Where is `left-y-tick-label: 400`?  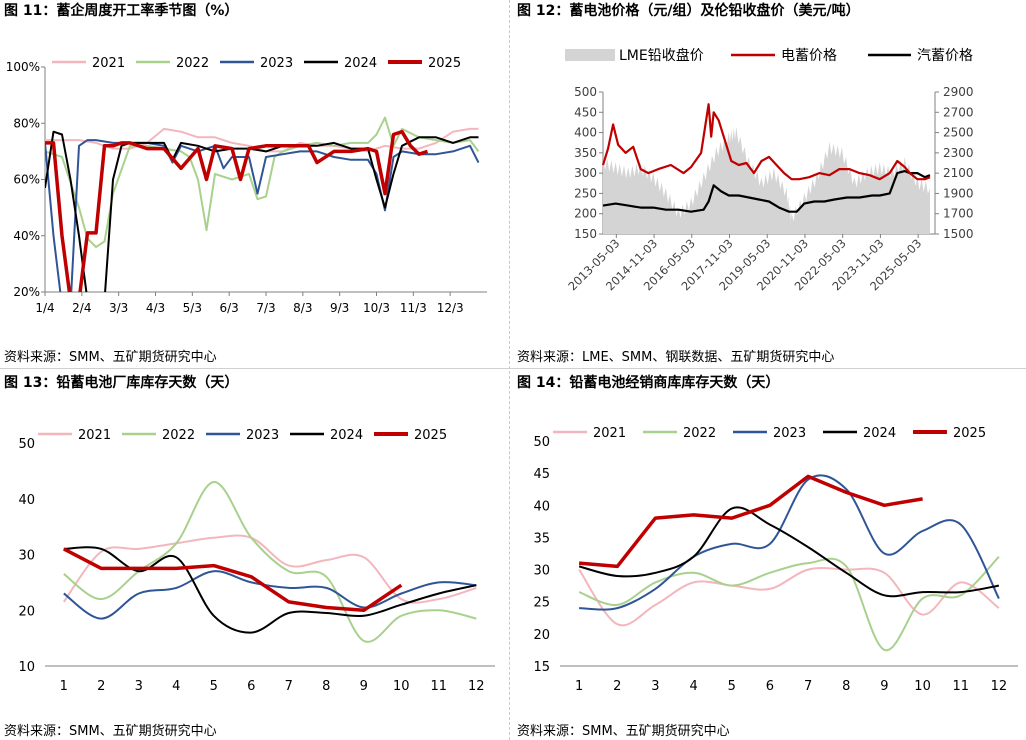
left-y-tick-label: 400 is located at coordinates (585, 133).